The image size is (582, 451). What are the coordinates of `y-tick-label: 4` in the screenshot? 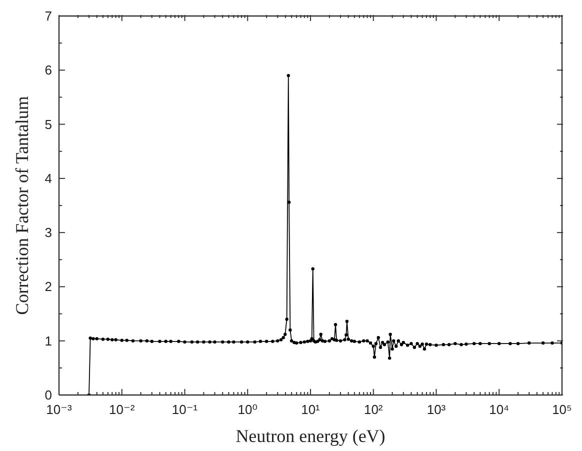 It's located at (48, 178).